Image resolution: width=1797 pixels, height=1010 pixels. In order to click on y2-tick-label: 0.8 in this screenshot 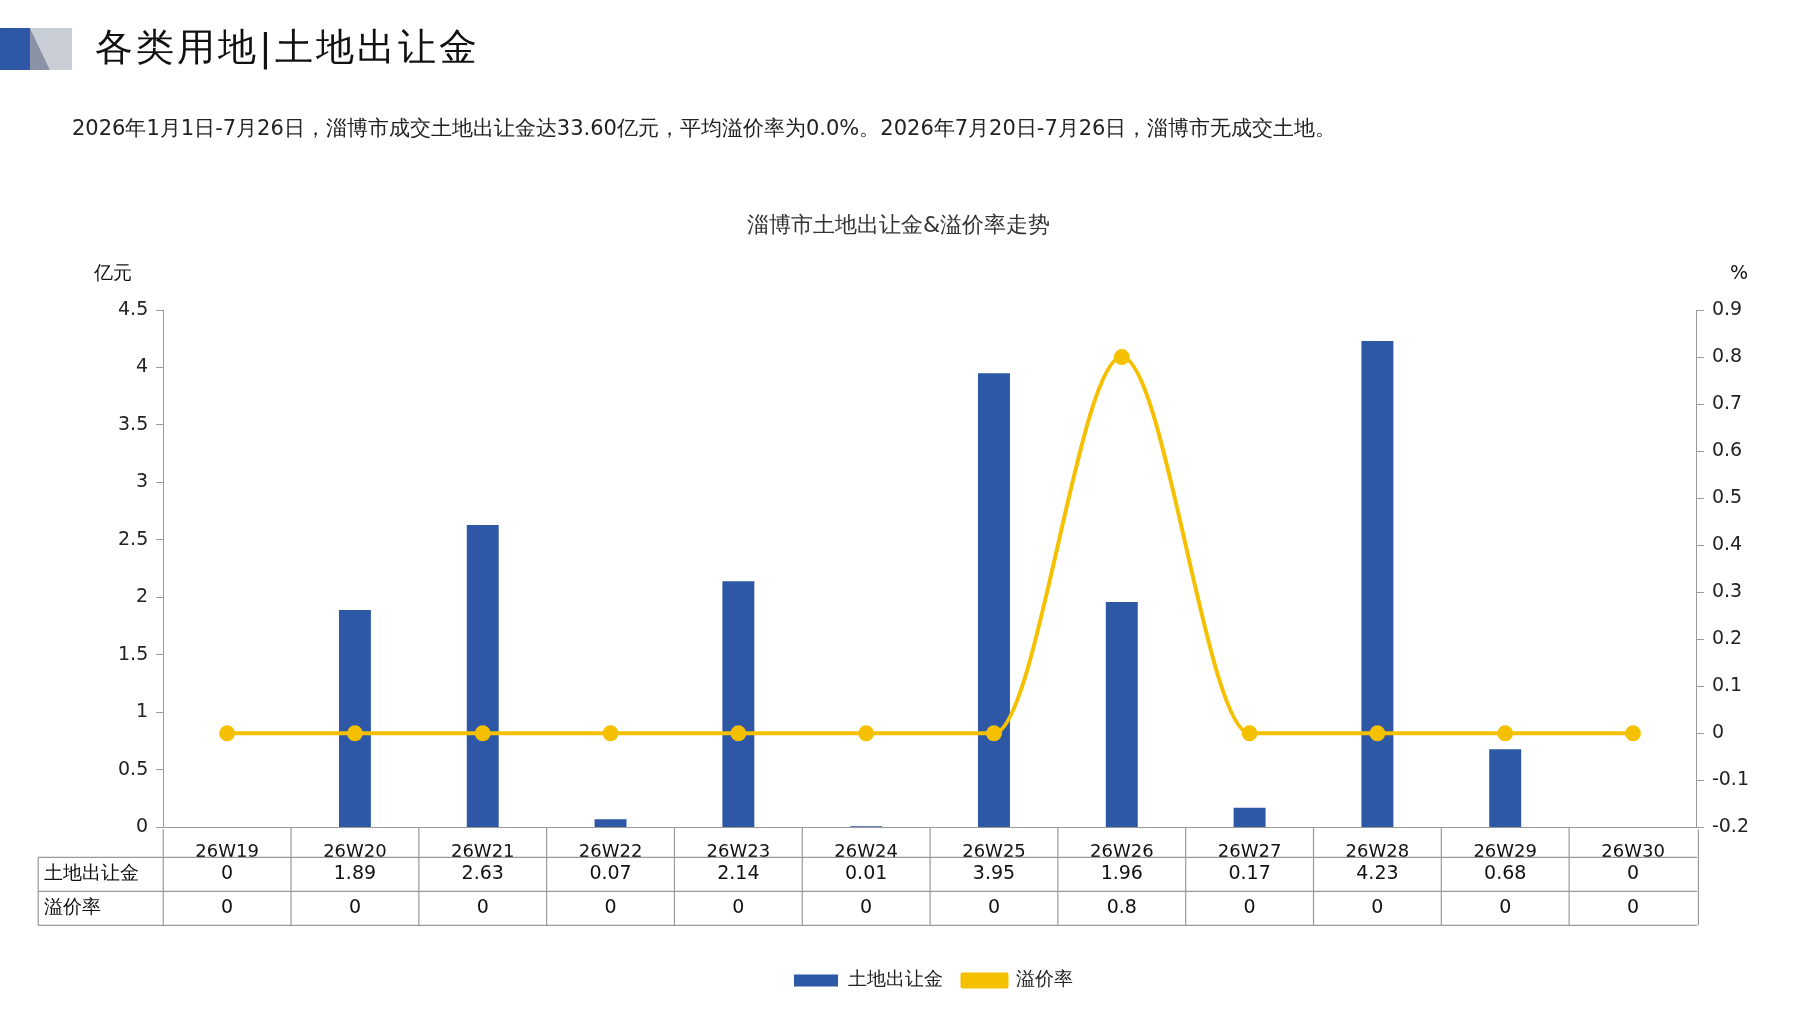, I will do `click(1727, 354)`.